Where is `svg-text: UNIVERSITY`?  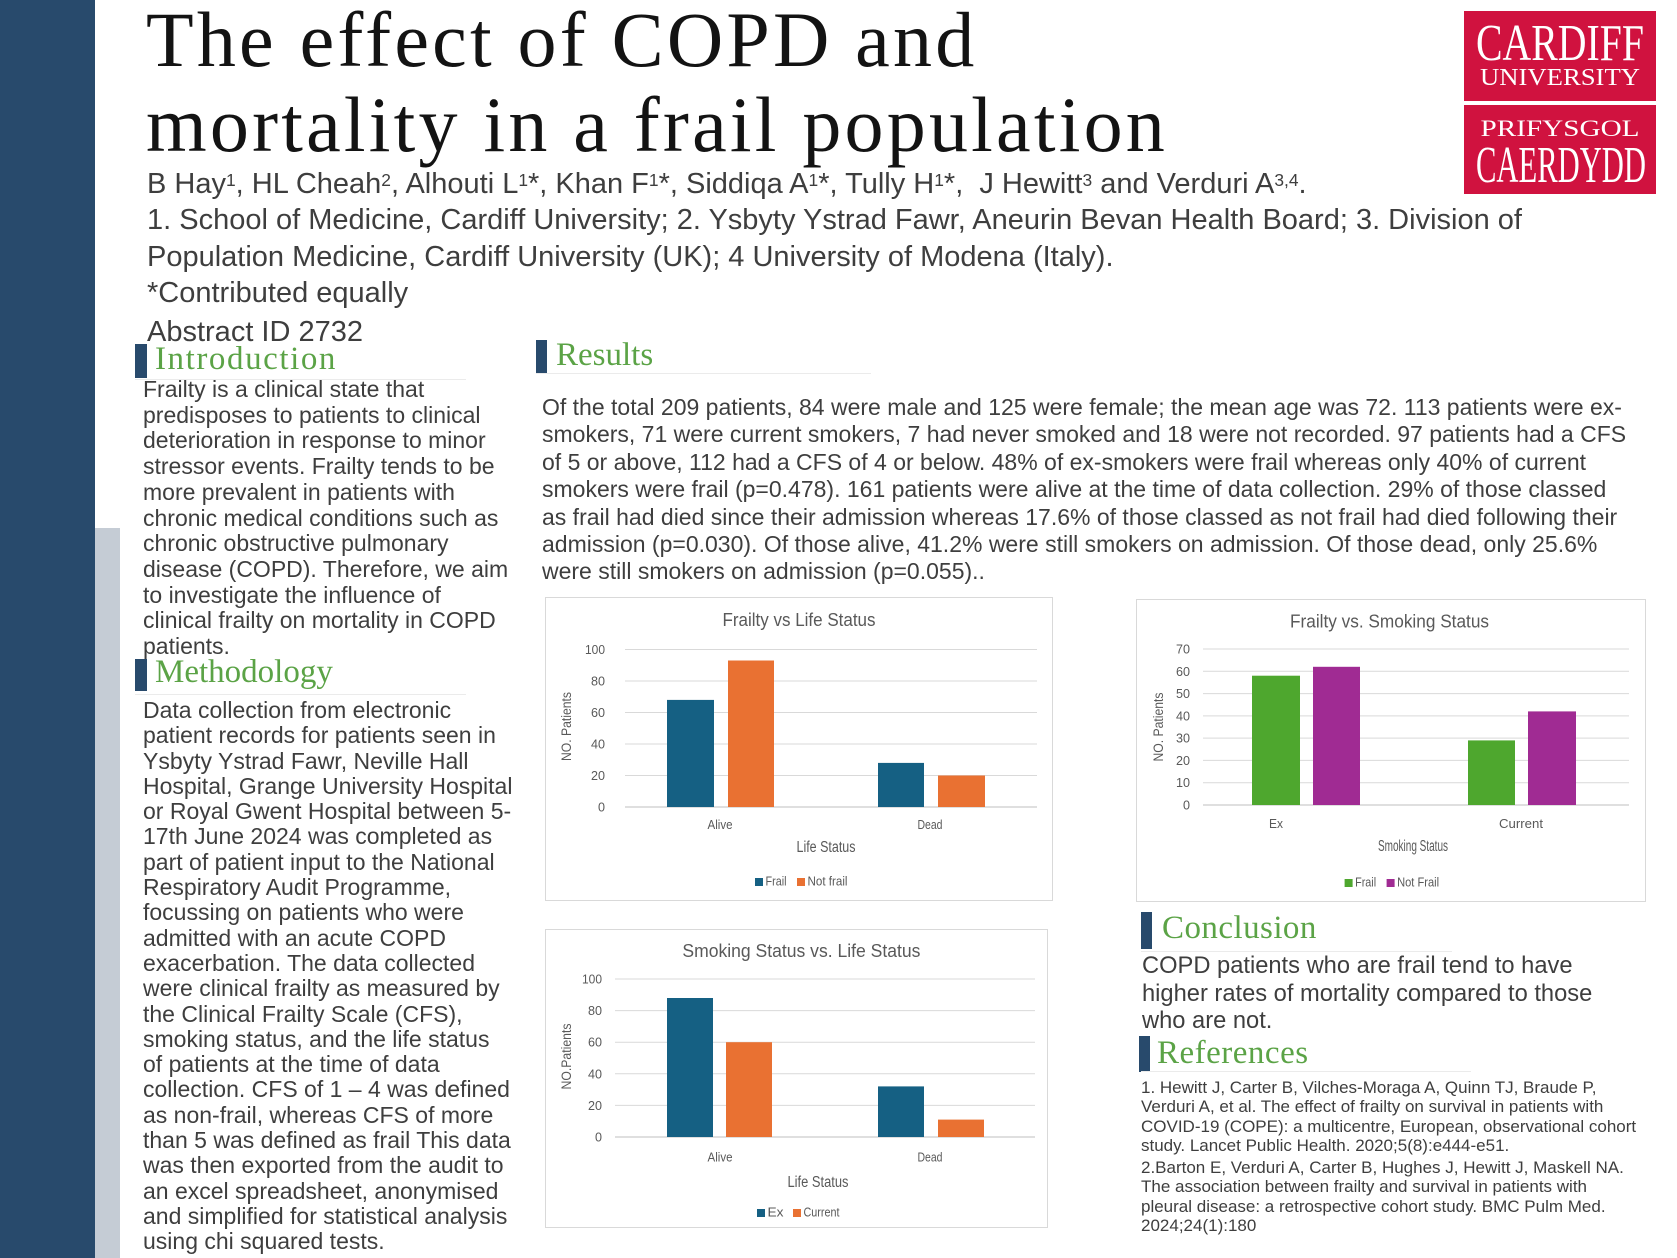
svg-text: UNIVERSITY is located at coordinates (1560, 78).